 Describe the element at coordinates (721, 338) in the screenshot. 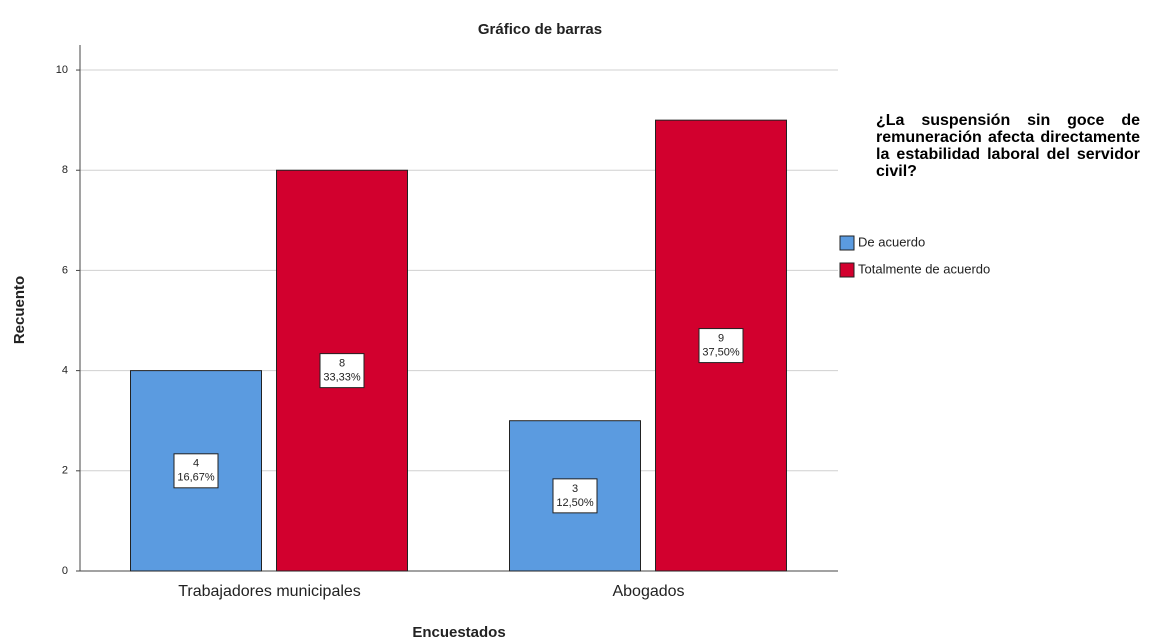

I see `data-label: 9` at that location.